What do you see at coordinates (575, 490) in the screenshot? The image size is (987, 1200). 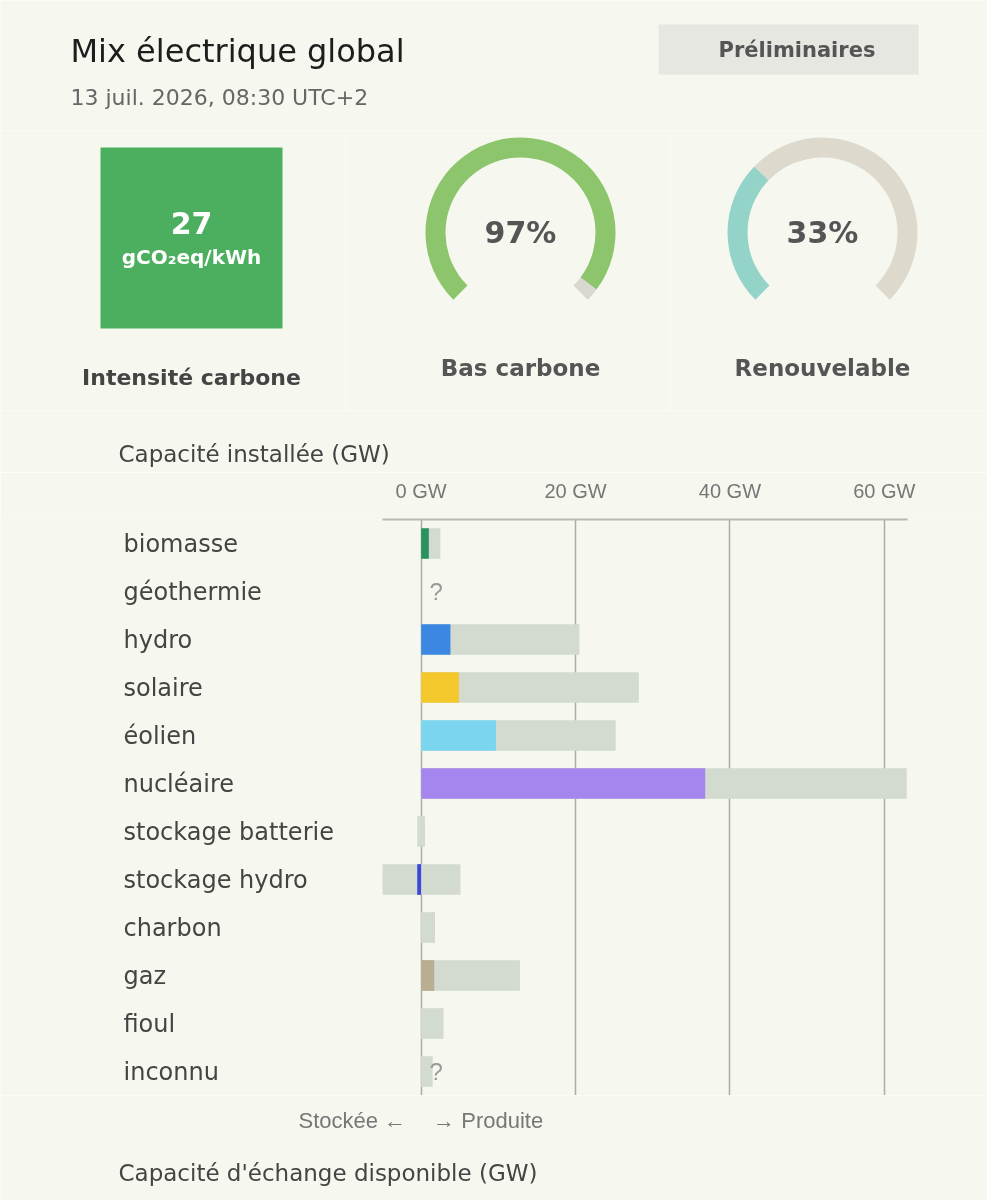 I see `x-tick-label: 20 GW` at bounding box center [575, 490].